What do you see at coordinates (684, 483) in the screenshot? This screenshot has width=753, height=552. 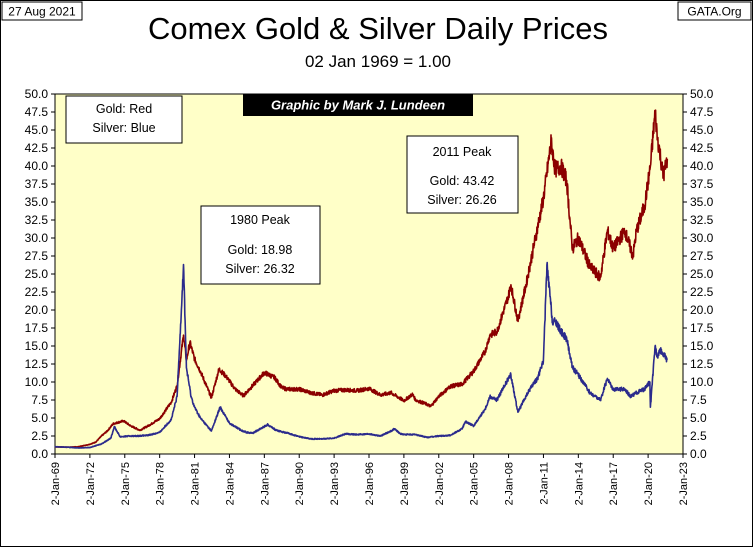 I see `x-tick-label: 2-Jan-23` at bounding box center [684, 483].